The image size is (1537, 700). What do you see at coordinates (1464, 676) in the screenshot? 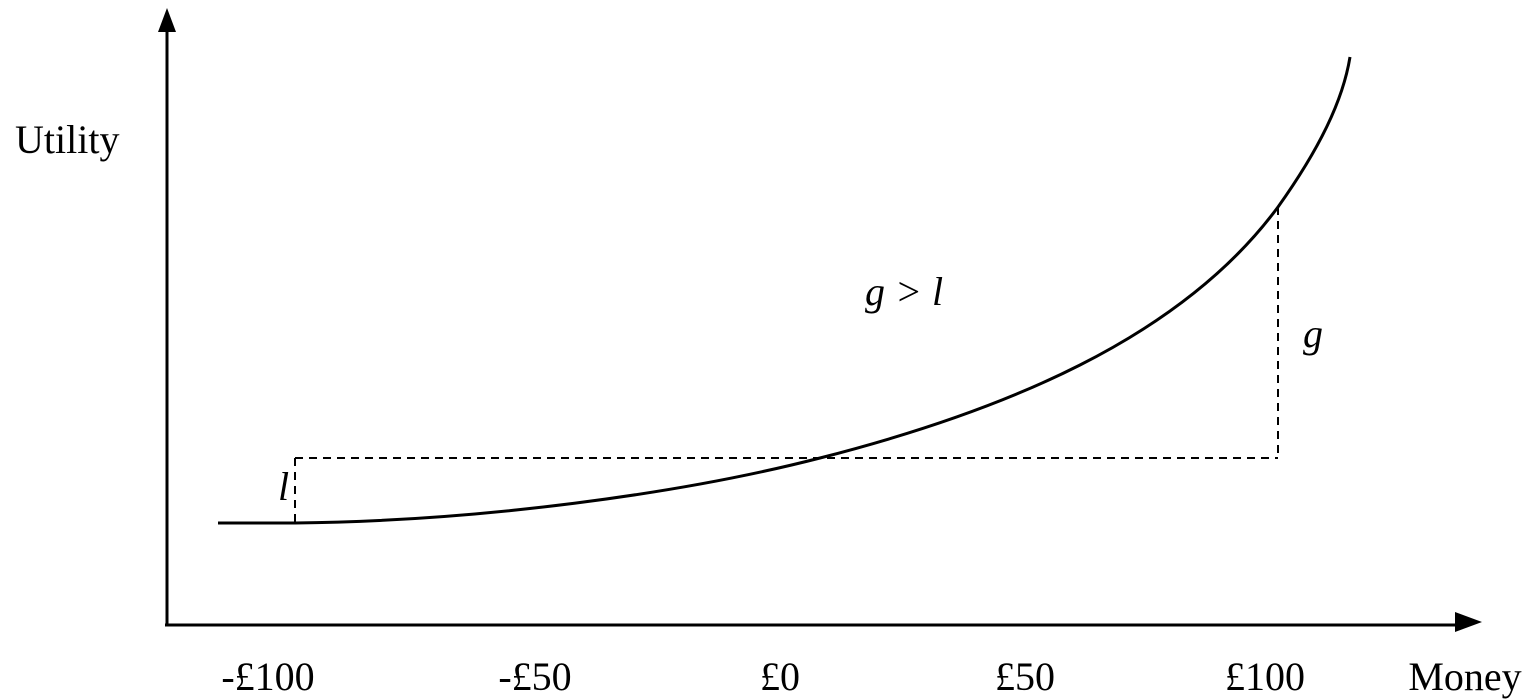
I see `x-axis-label: Money` at bounding box center [1464, 676].